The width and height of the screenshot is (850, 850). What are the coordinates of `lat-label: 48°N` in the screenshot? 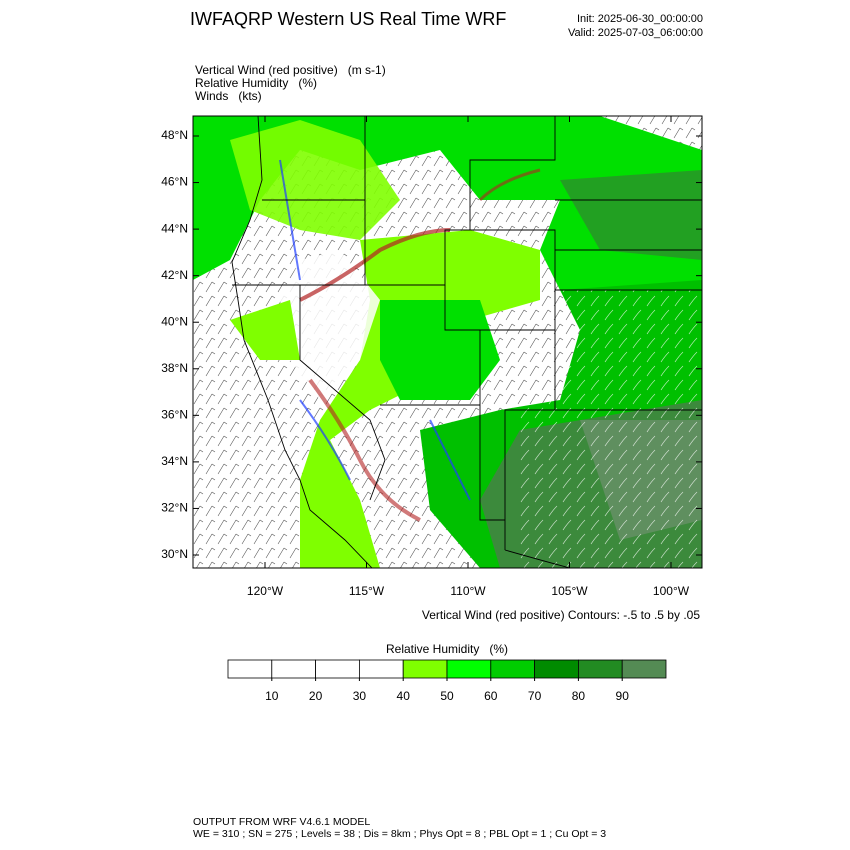 It's located at (174, 135).